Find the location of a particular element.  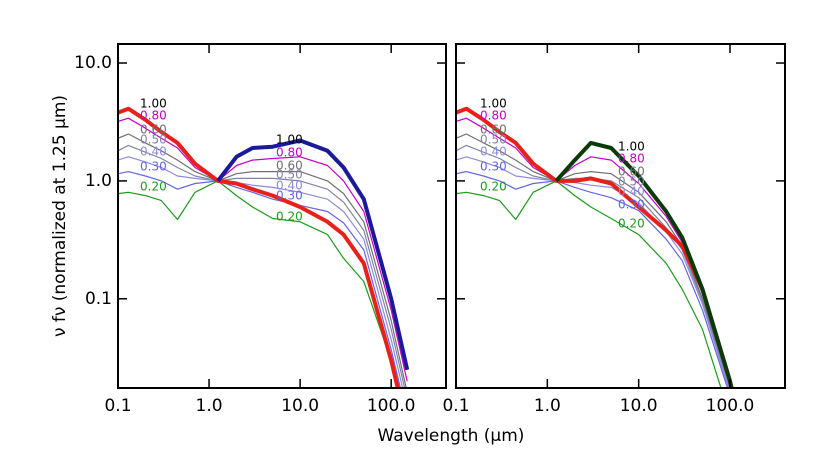

y-axis-title: ν fν (normalized at 1.25 μm) is located at coordinates (60, 216).